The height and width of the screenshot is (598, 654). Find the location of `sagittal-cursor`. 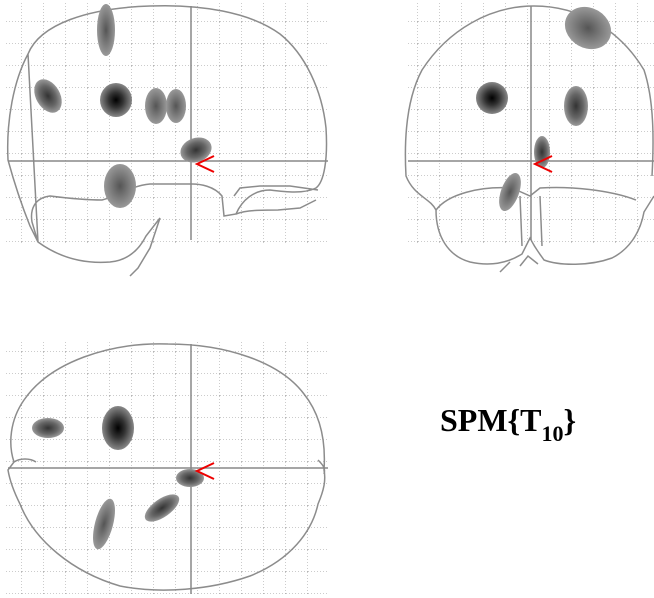

sagittal-cursor is located at coordinates (204, 164).